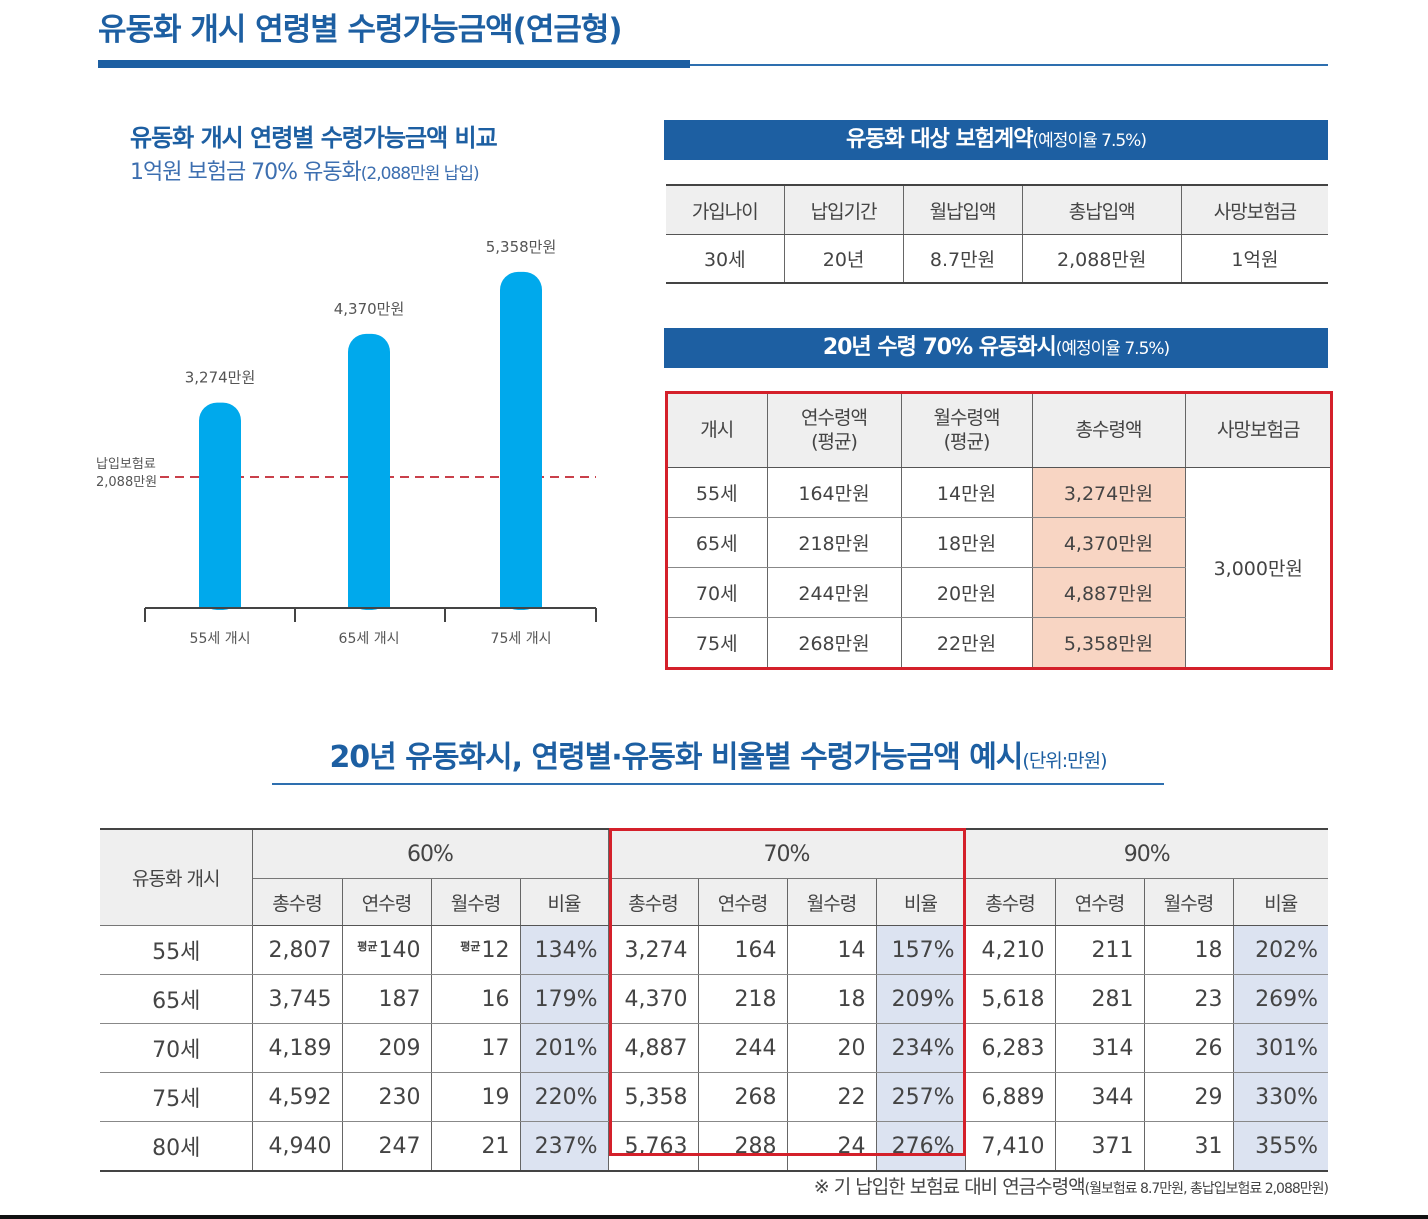 This screenshot has height=1219, width=1428. Describe the element at coordinates (1189, 950) in the screenshot. I see `cell-90-monthly: 18` at that location.